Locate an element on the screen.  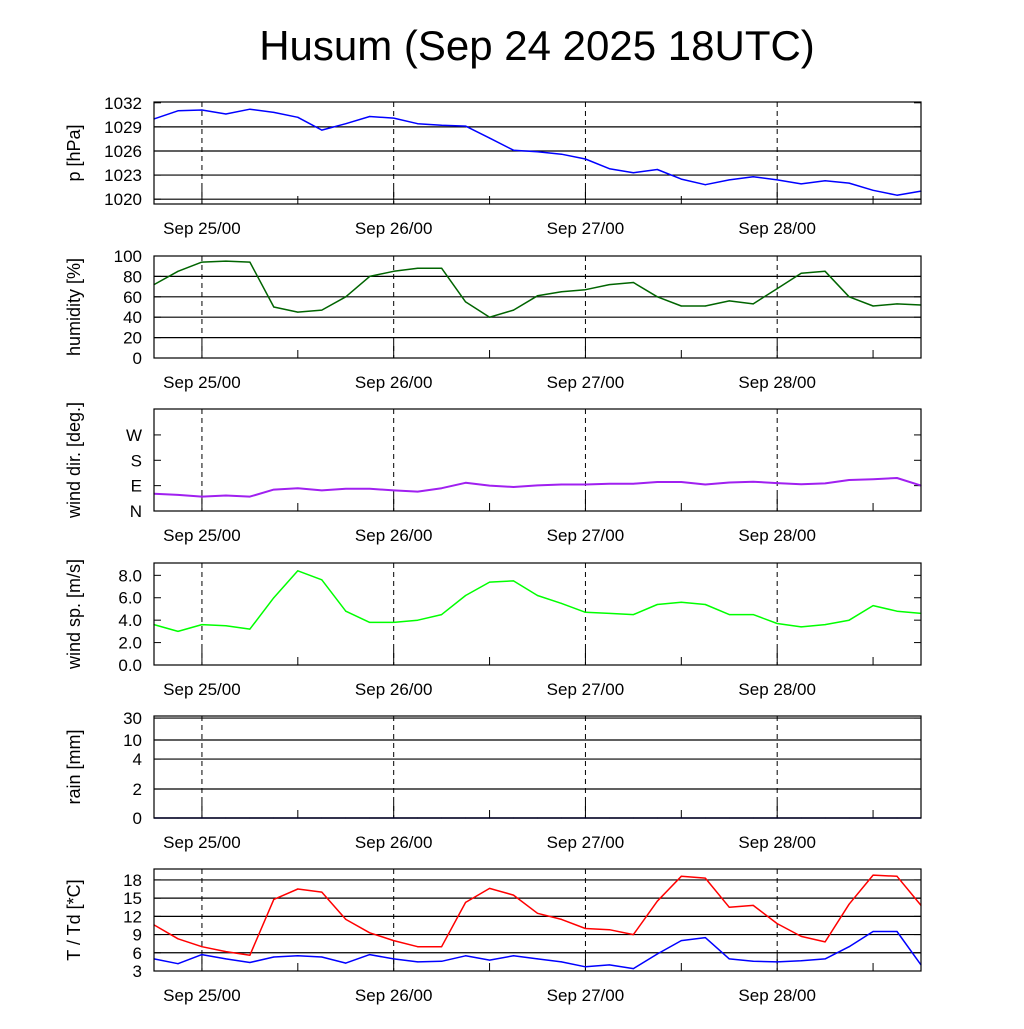
y-tick-label: 6 is located at coordinates (137, 953).